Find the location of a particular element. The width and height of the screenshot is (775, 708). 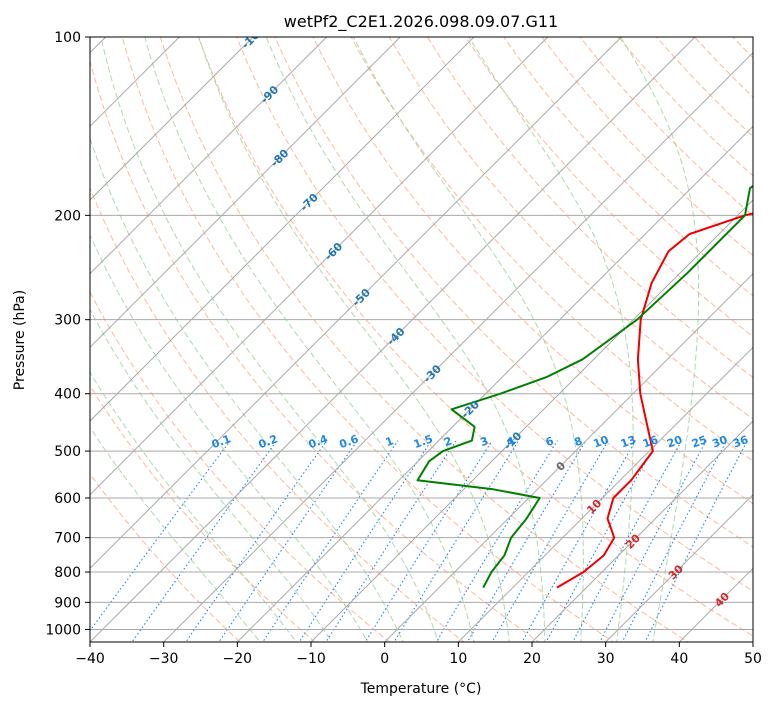

y-tick-label: 400 is located at coordinates (67, 395).